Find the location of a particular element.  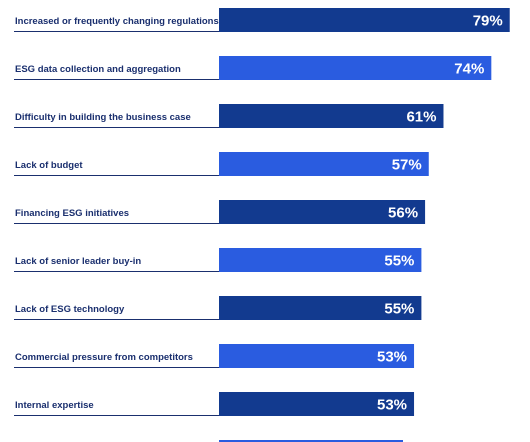

category-label: Lack of senior leader buy-in is located at coordinates (78, 261).